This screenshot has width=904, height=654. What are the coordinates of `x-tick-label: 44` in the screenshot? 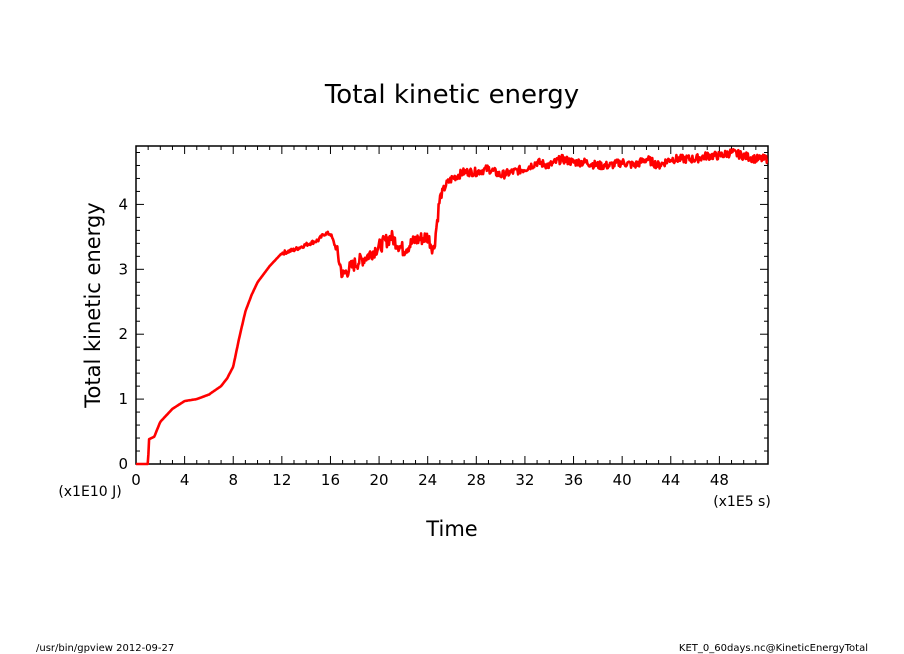 It's located at (670, 480).